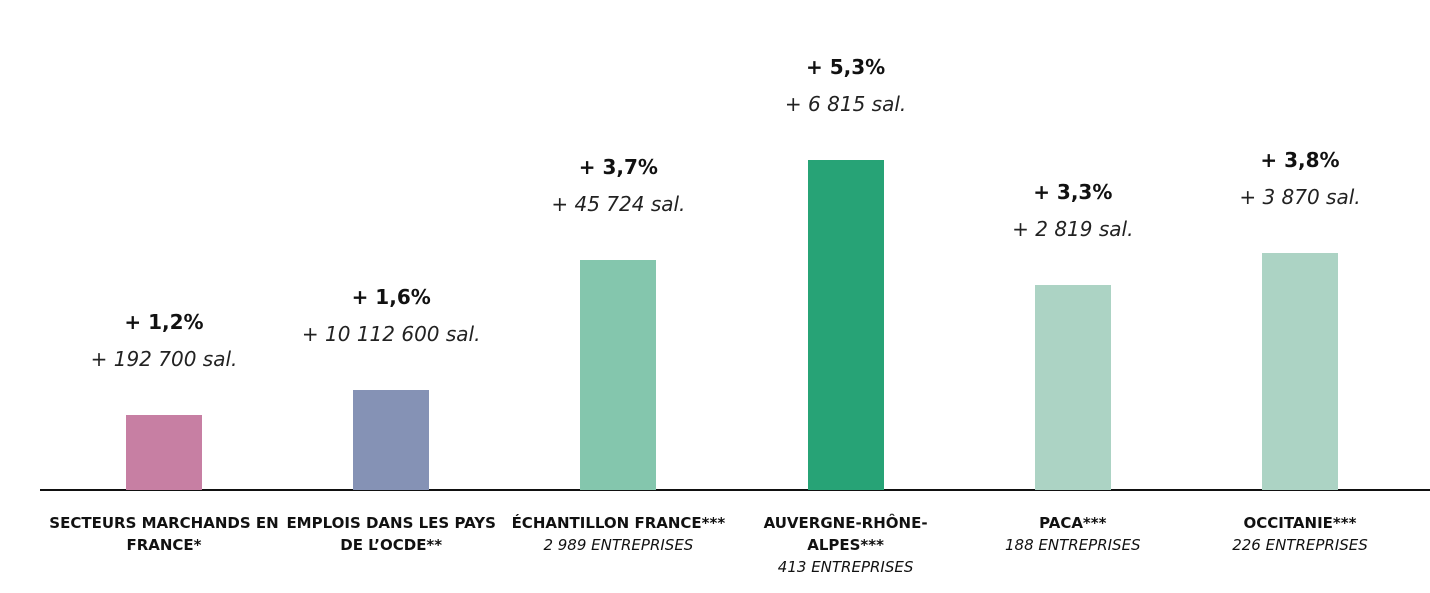 The height and width of the screenshot is (593, 1430). I want to click on x-tick-label: AUVERGNE-RHÔNE-ALPES*** 413 ENTREPRISES, so click(846, 545).